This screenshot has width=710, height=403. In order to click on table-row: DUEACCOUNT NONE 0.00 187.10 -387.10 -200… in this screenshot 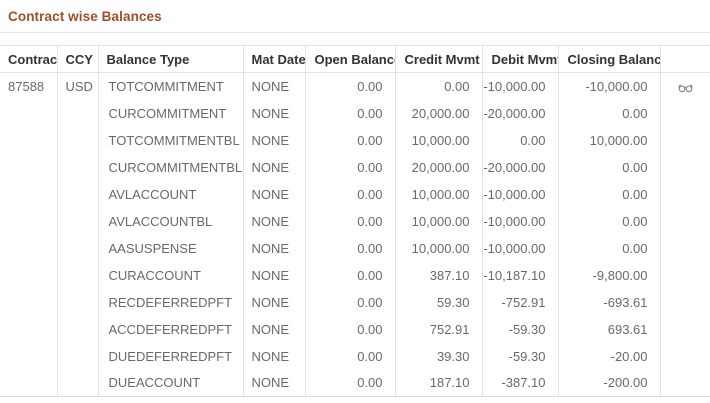, I will do `click(355, 383)`.